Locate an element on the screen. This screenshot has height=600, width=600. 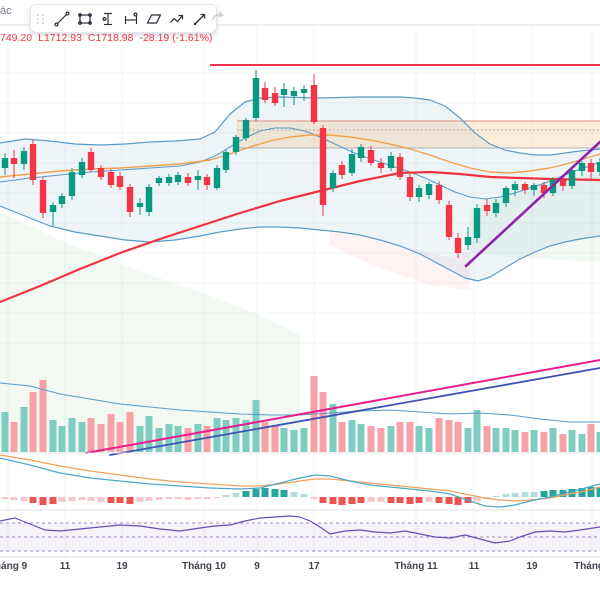
supply-zone is located at coordinates (418, 134).